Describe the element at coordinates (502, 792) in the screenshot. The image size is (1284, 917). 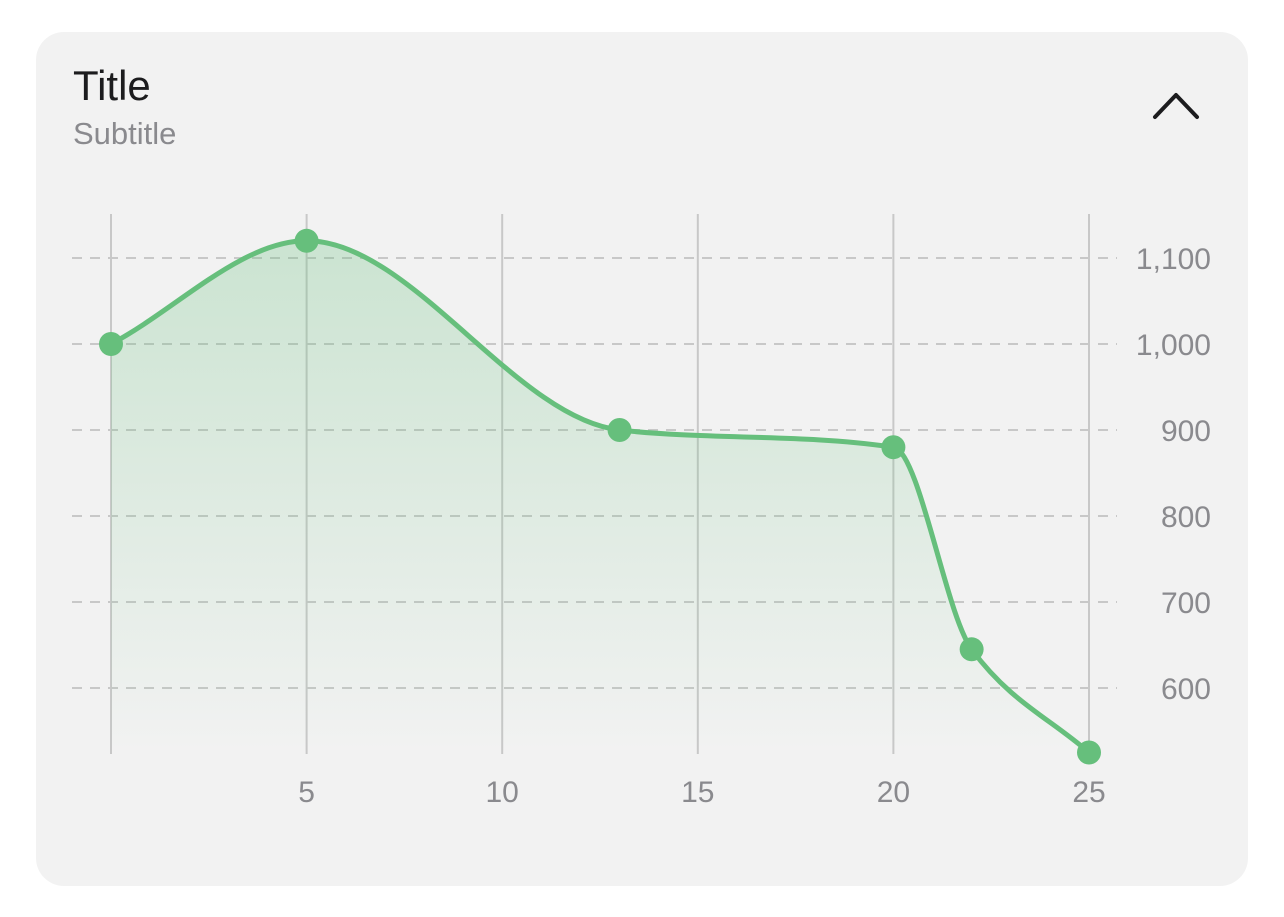
I see `x-tick-label: 10` at that location.